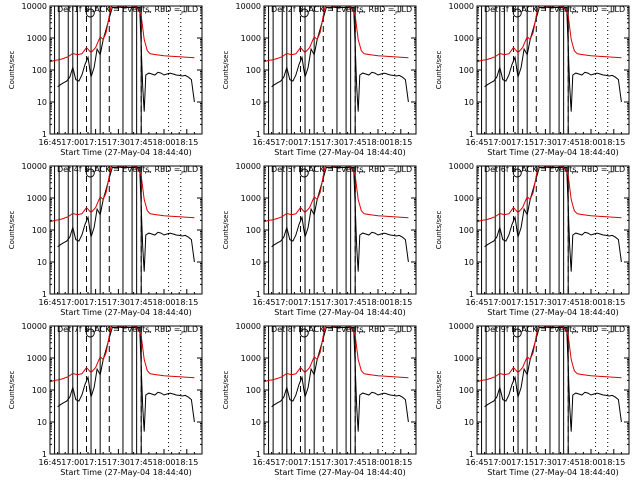 The width and height of the screenshot is (640, 484). What do you see at coordinates (127, 169) in the screenshot?
I see `panel-4-chart-title: Det 4f BLACK = Events, RED = LLD` at bounding box center [127, 169].